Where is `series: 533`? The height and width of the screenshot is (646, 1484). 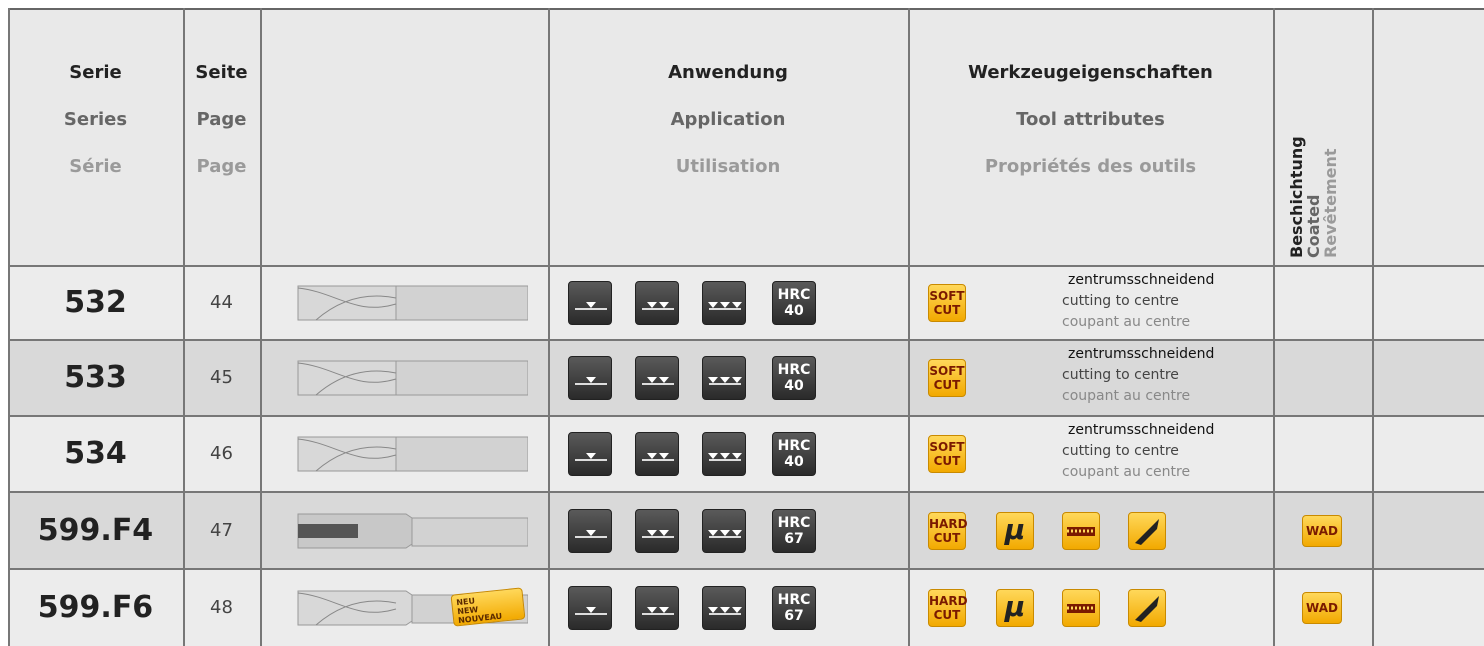 series: 533 is located at coordinates (95, 377).